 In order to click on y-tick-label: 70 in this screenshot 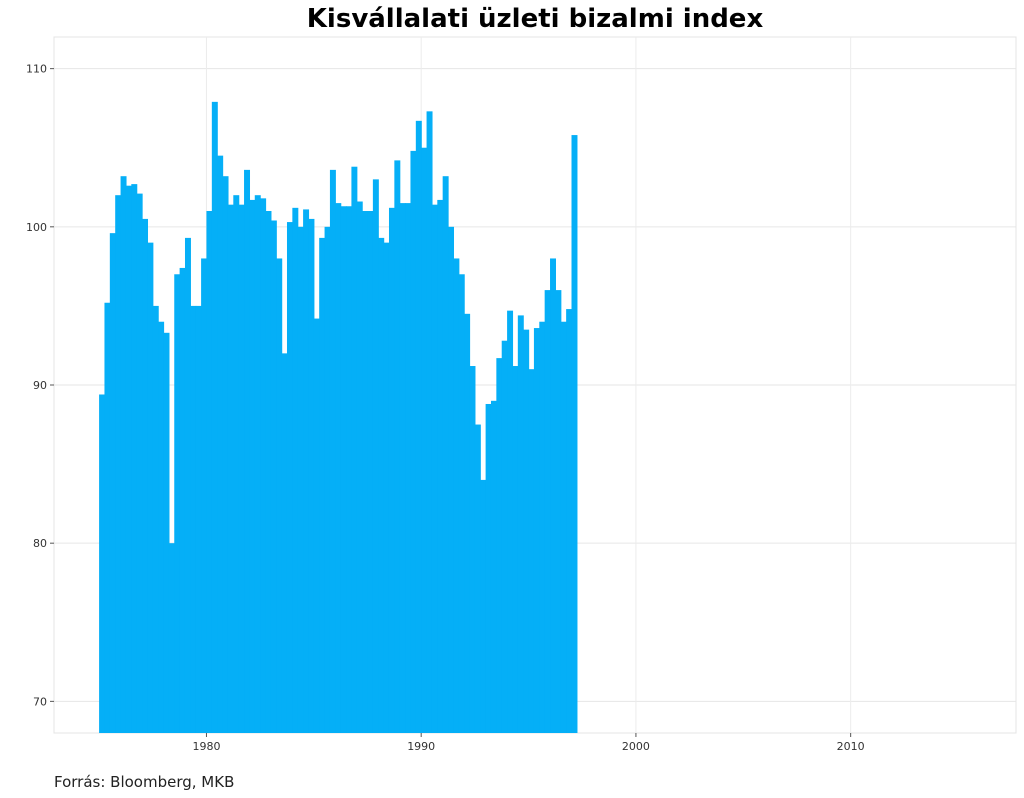, I will do `click(40, 701)`.